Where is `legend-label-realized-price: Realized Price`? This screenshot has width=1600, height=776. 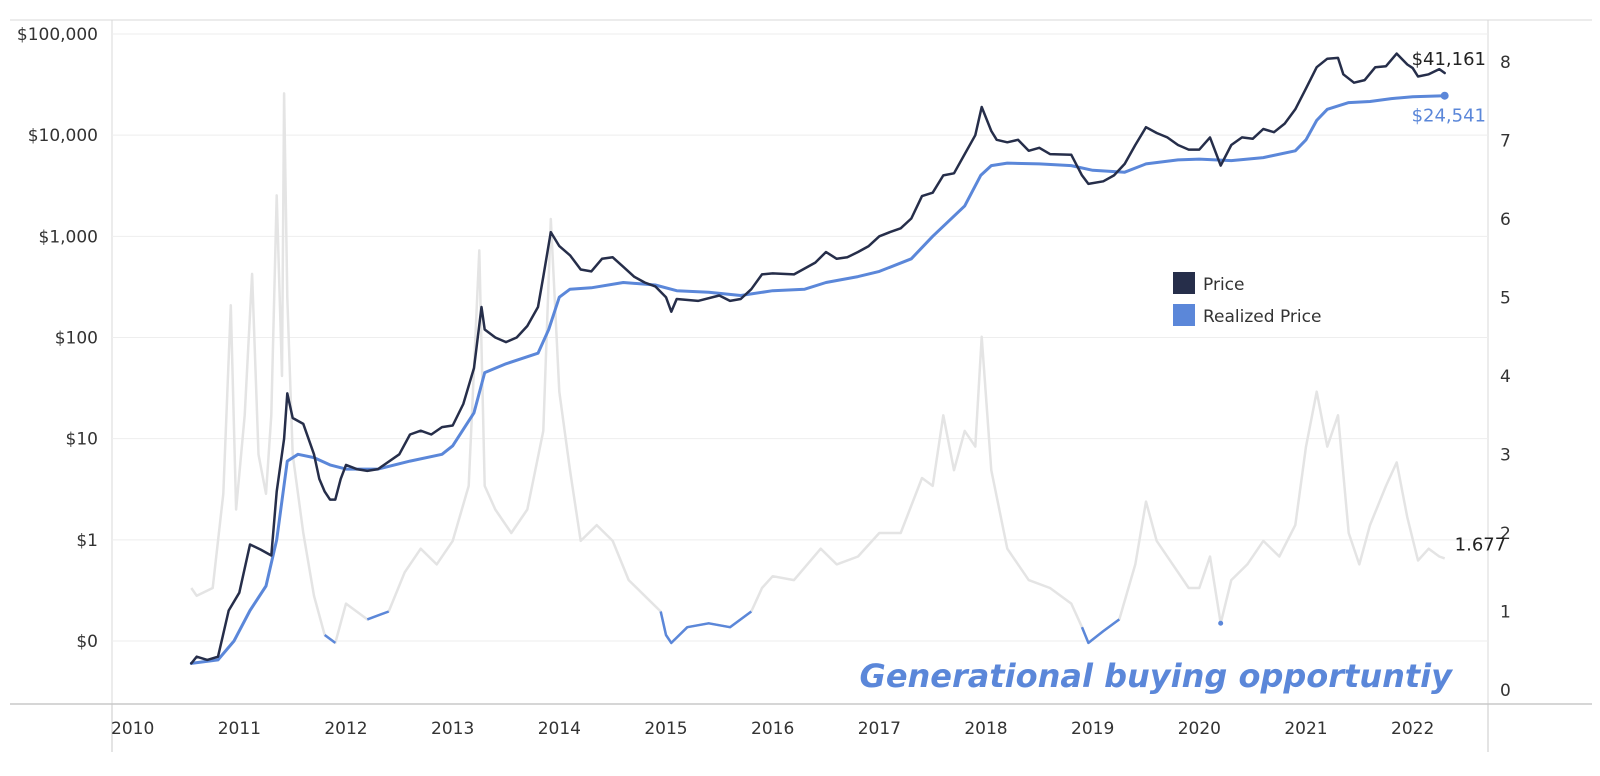 legend-label-realized-price: Realized Price is located at coordinates (1262, 317).